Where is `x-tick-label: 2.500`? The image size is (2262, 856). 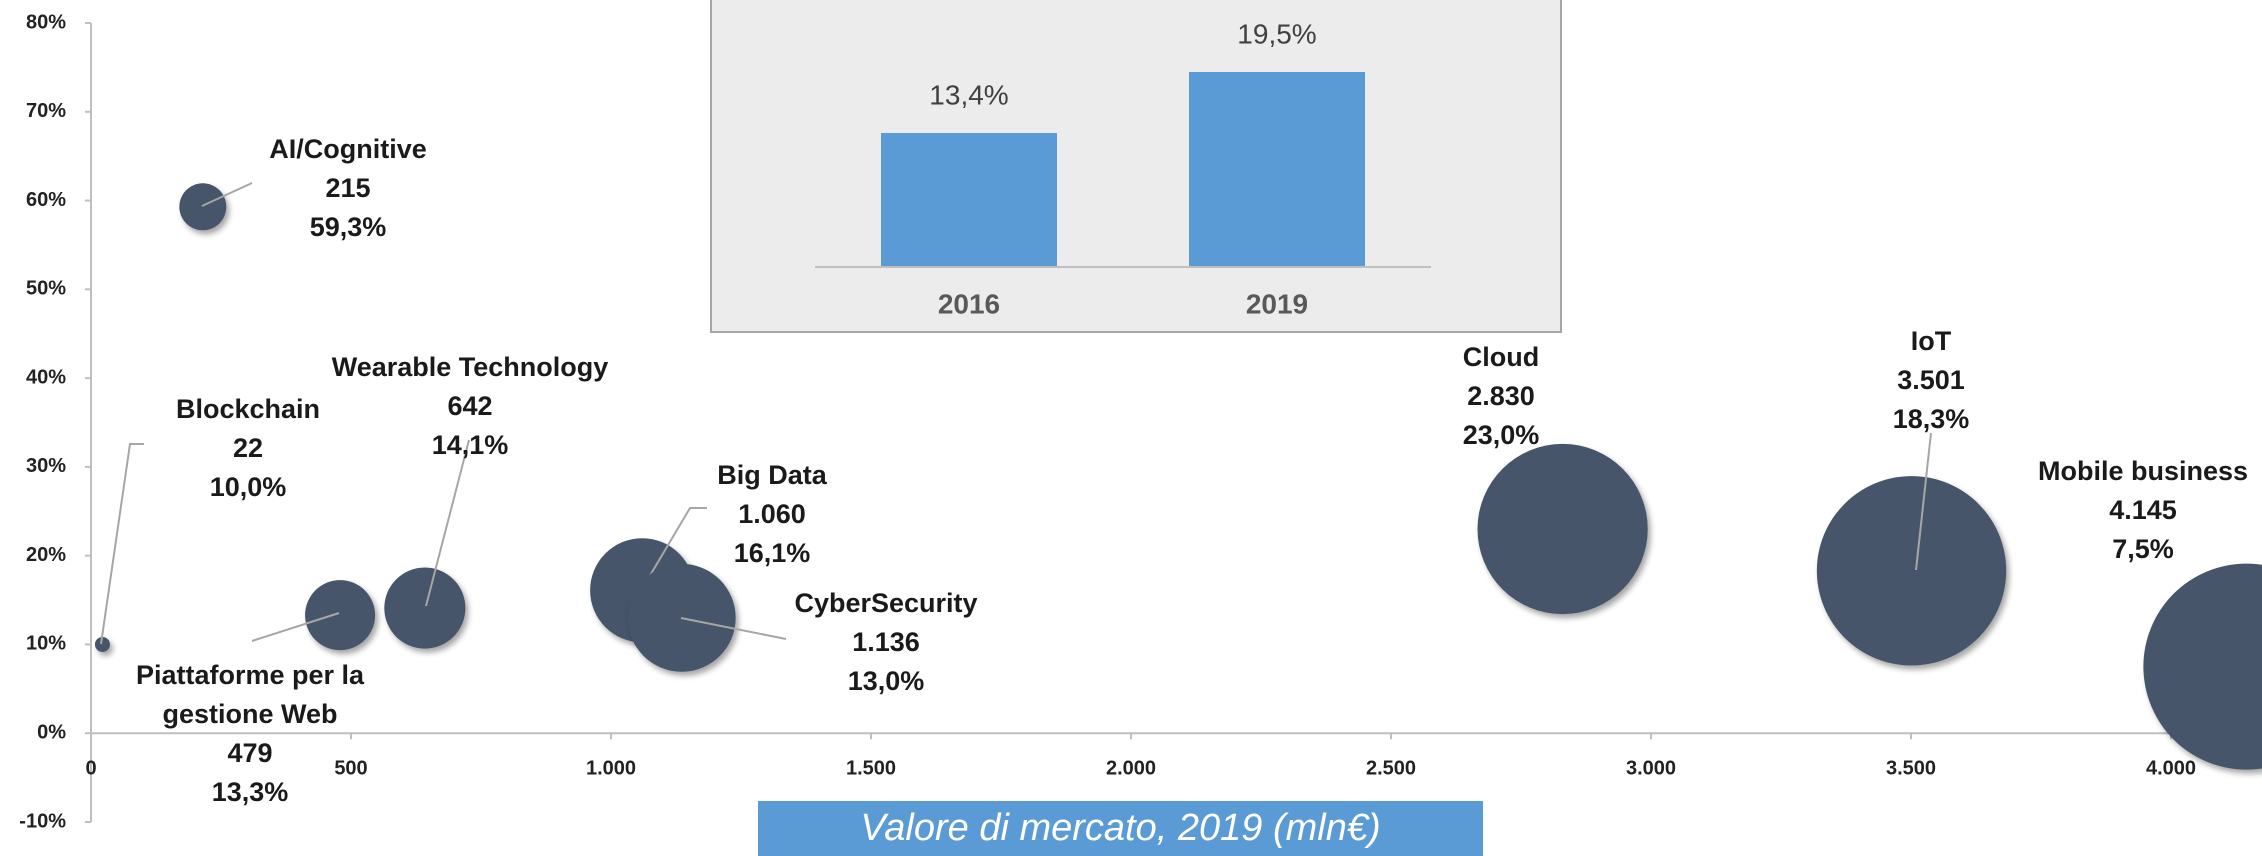
x-tick-label: 2.500 is located at coordinates (1391, 768).